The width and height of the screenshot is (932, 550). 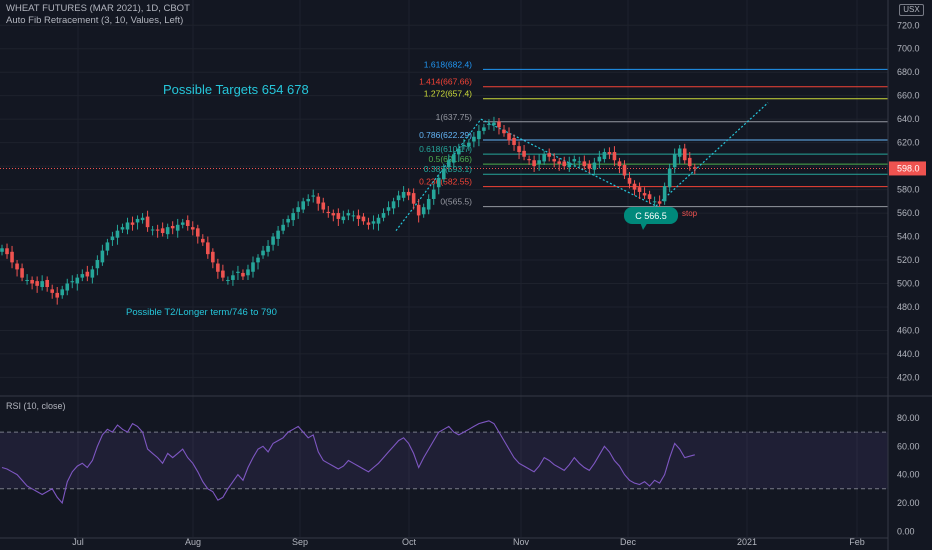 What do you see at coordinates (911, 10) in the screenshot?
I see `currency-badge: USX` at bounding box center [911, 10].